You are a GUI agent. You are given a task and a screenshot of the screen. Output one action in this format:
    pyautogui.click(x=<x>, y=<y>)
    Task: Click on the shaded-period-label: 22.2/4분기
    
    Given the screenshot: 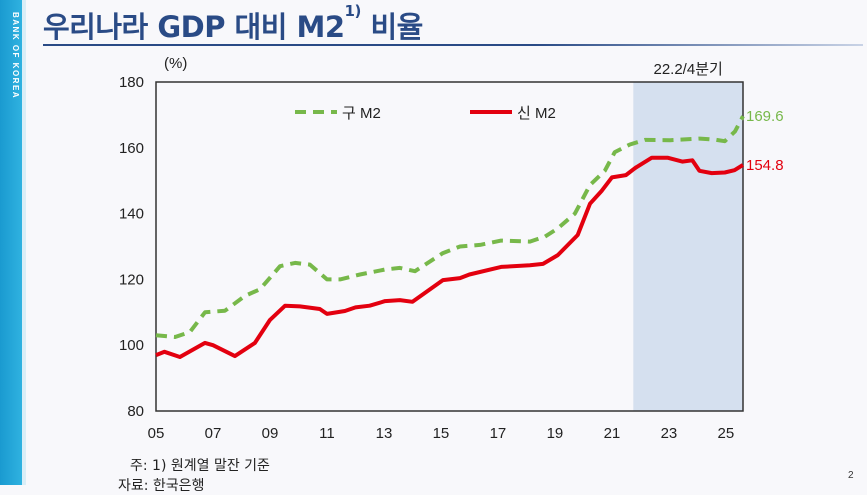 What is the action you would take?
    pyautogui.click(x=687, y=69)
    